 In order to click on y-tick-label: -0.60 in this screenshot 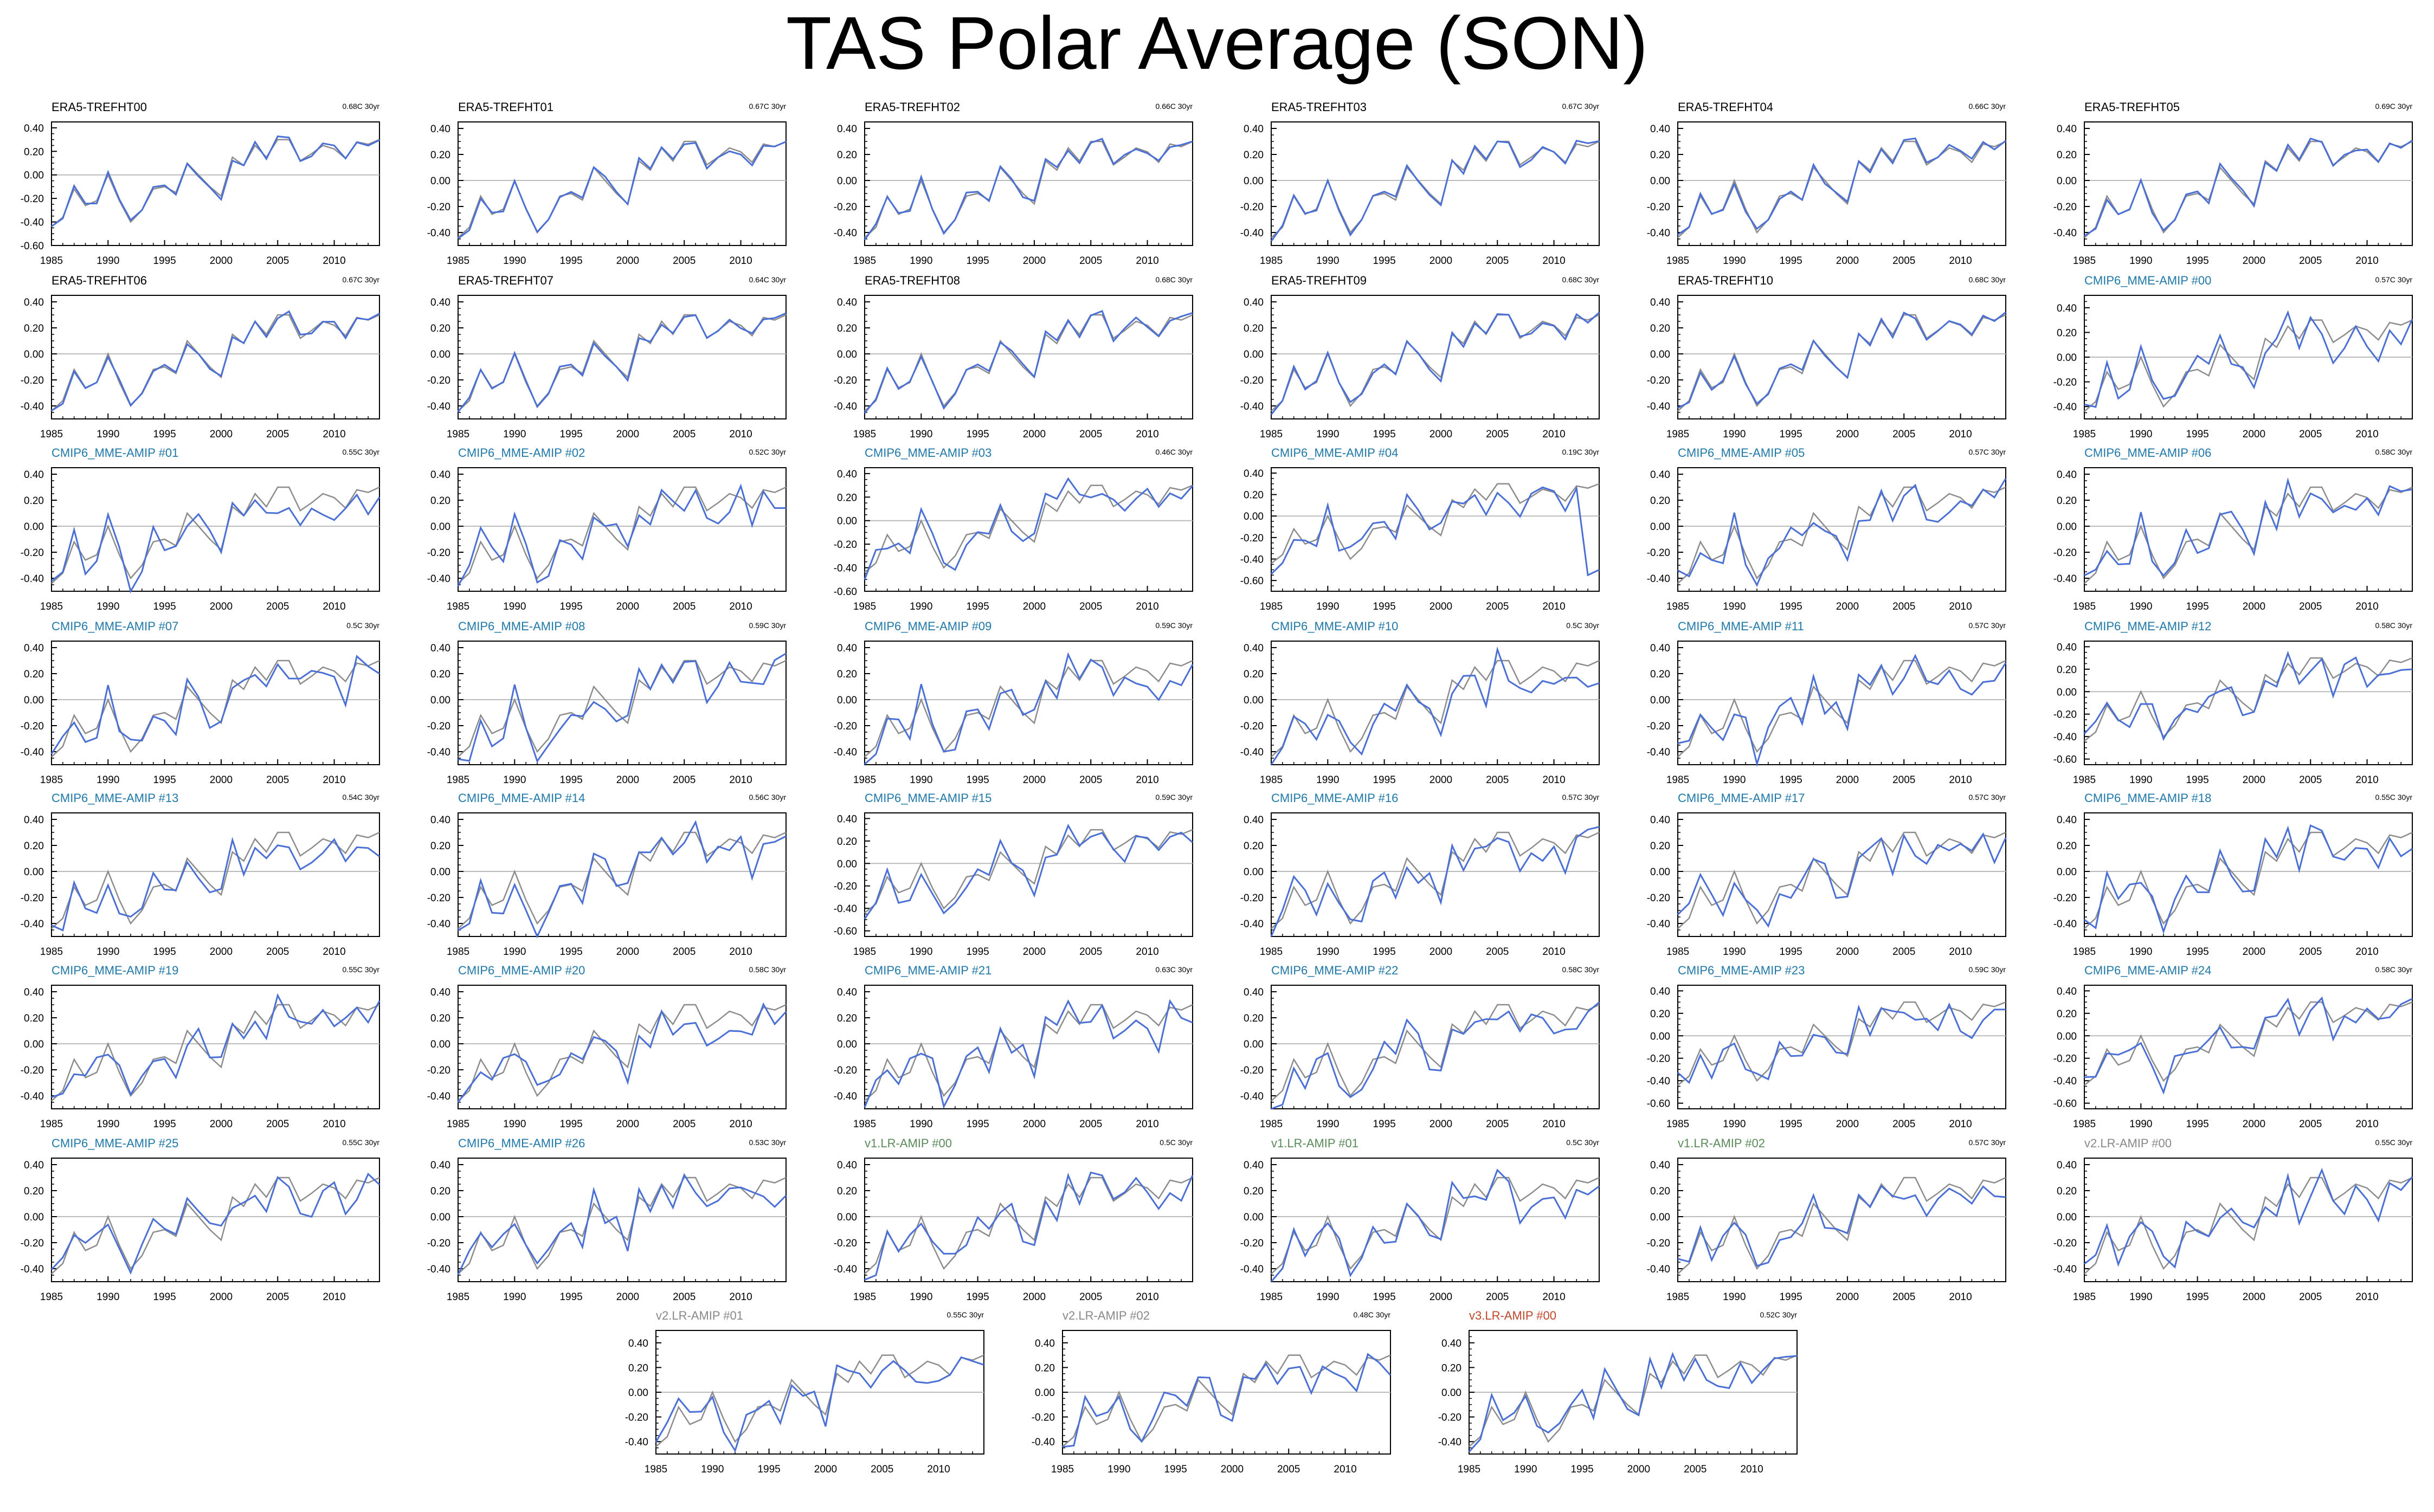, I will do `click(845, 592)`.